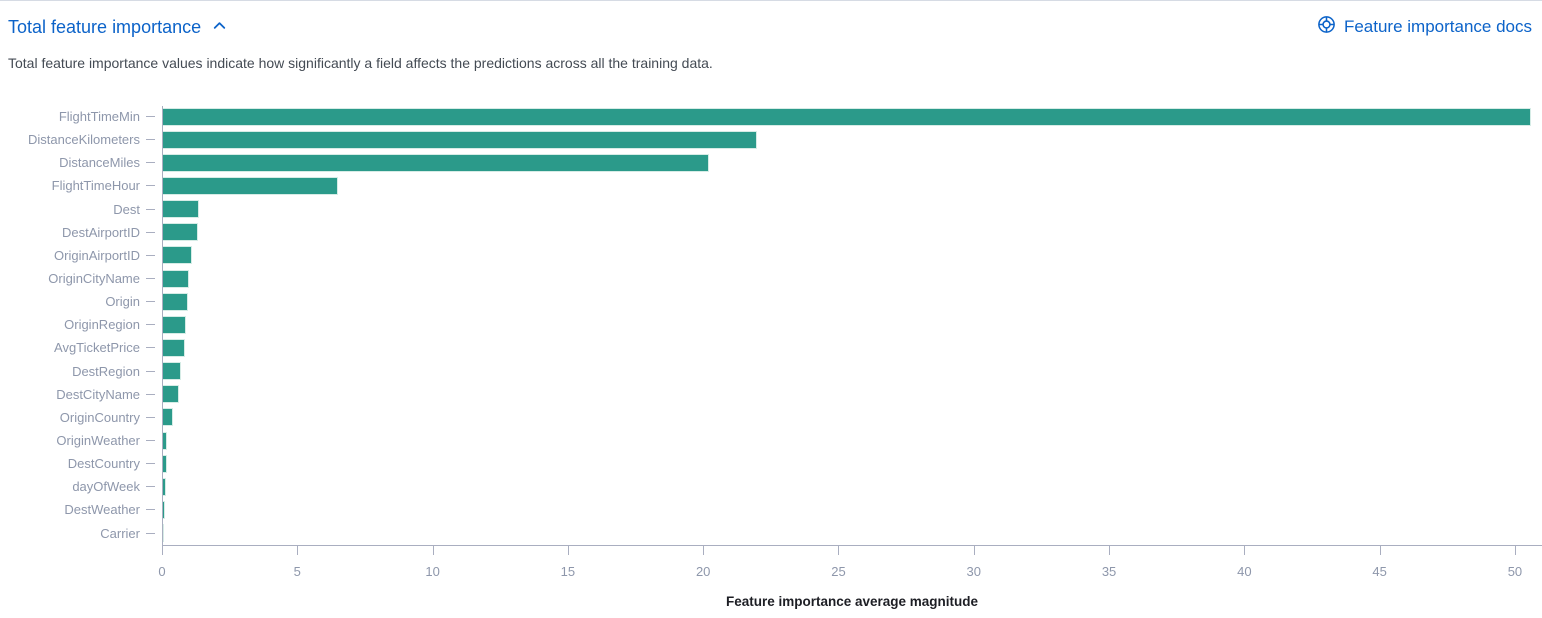 This screenshot has width=1542, height=618. Describe the element at coordinates (175, 301) in the screenshot. I see `bar-Origin` at that location.